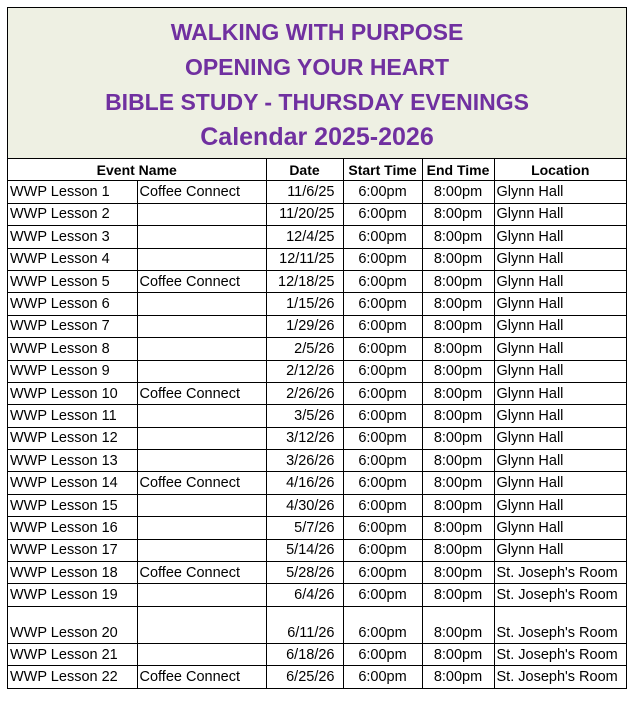 This screenshot has height=701, width=640. What do you see at coordinates (73, 676) in the screenshot?
I see `cell-event: WWP Lesson 22` at bounding box center [73, 676].